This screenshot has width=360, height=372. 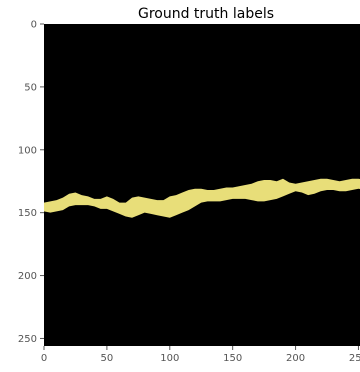 What do you see at coordinates (27, 339) in the screenshot?
I see `y-tick-label: 250` at bounding box center [27, 339].